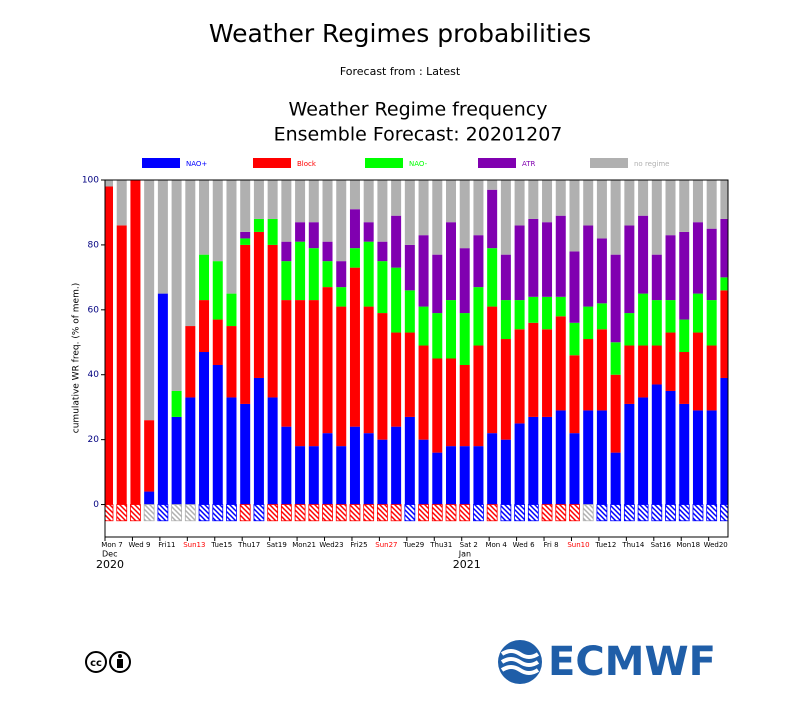  I want to click on x-tick-label: Tue12, so click(605, 545).